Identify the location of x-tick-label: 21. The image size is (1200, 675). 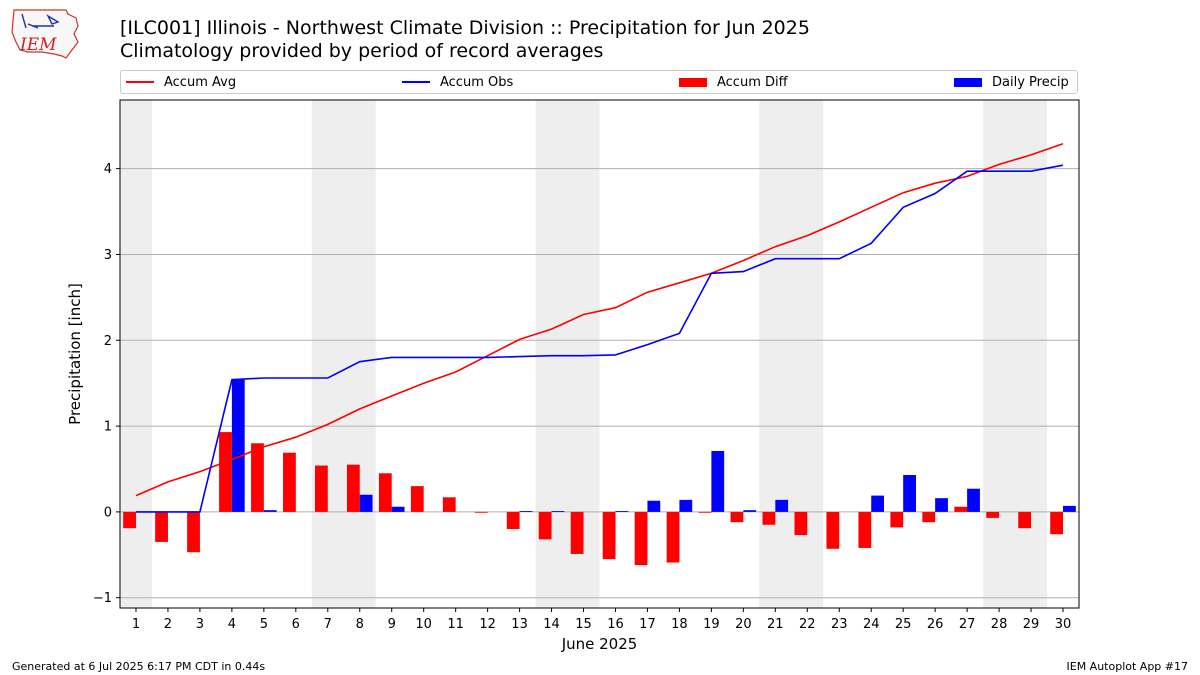
(775, 624).